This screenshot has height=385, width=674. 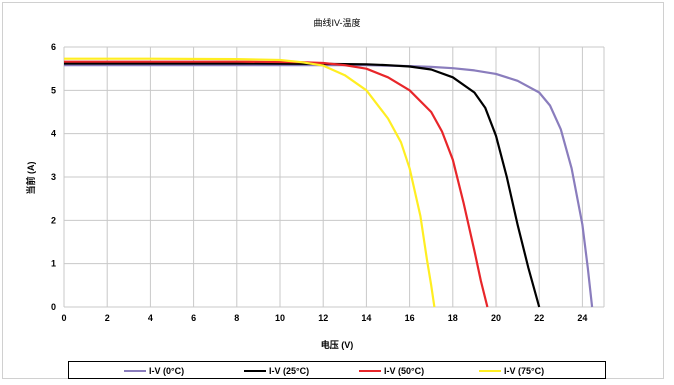 What do you see at coordinates (53, 220) in the screenshot?
I see `y-tick-label: 2` at bounding box center [53, 220].